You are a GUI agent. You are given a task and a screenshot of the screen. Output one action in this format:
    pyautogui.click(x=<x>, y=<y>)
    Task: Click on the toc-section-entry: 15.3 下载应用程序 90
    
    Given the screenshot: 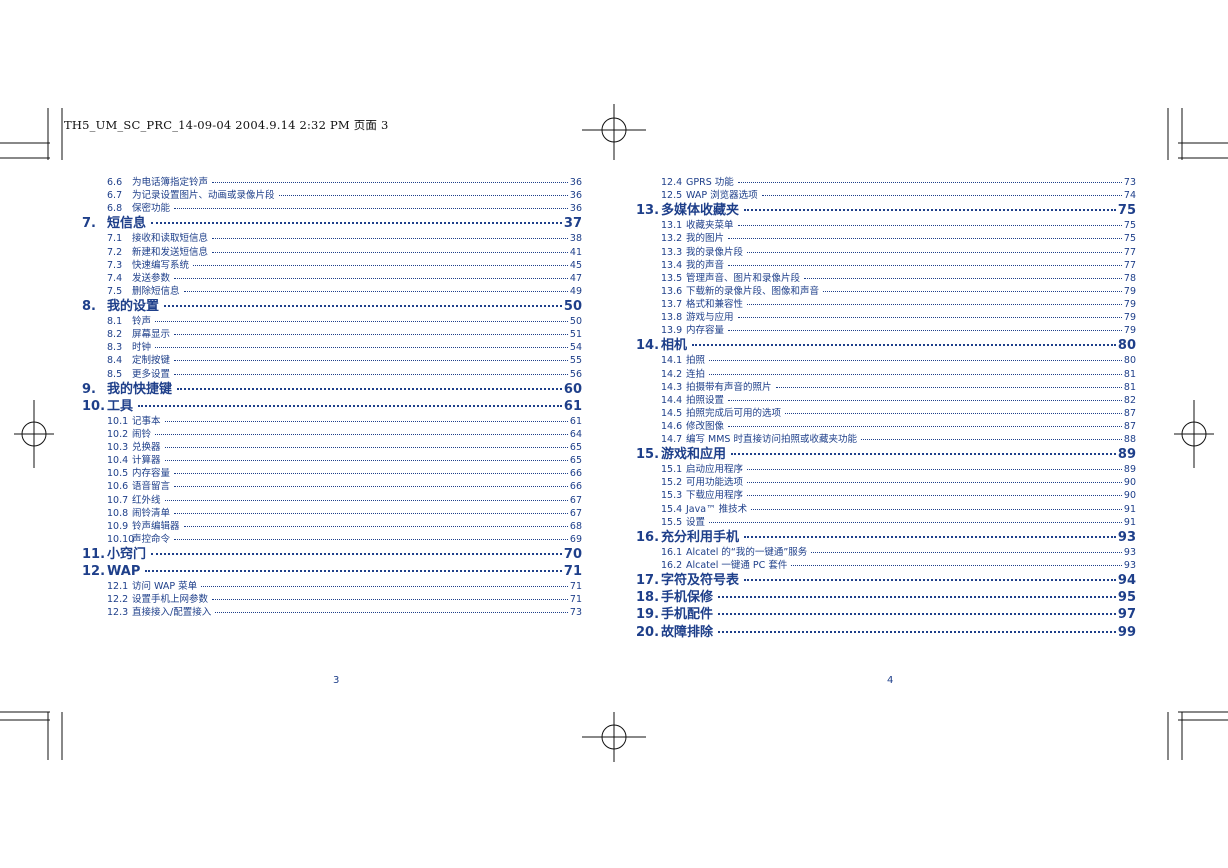 What is the action you would take?
    pyautogui.click(x=886, y=495)
    